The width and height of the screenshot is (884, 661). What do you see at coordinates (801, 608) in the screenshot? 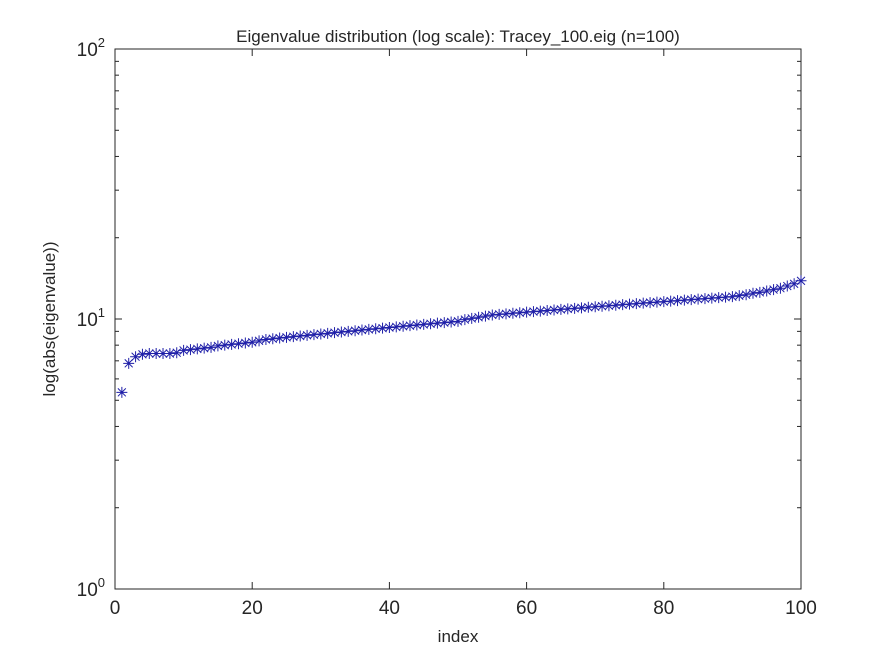
I see `x-tick-label: 100` at bounding box center [801, 608].